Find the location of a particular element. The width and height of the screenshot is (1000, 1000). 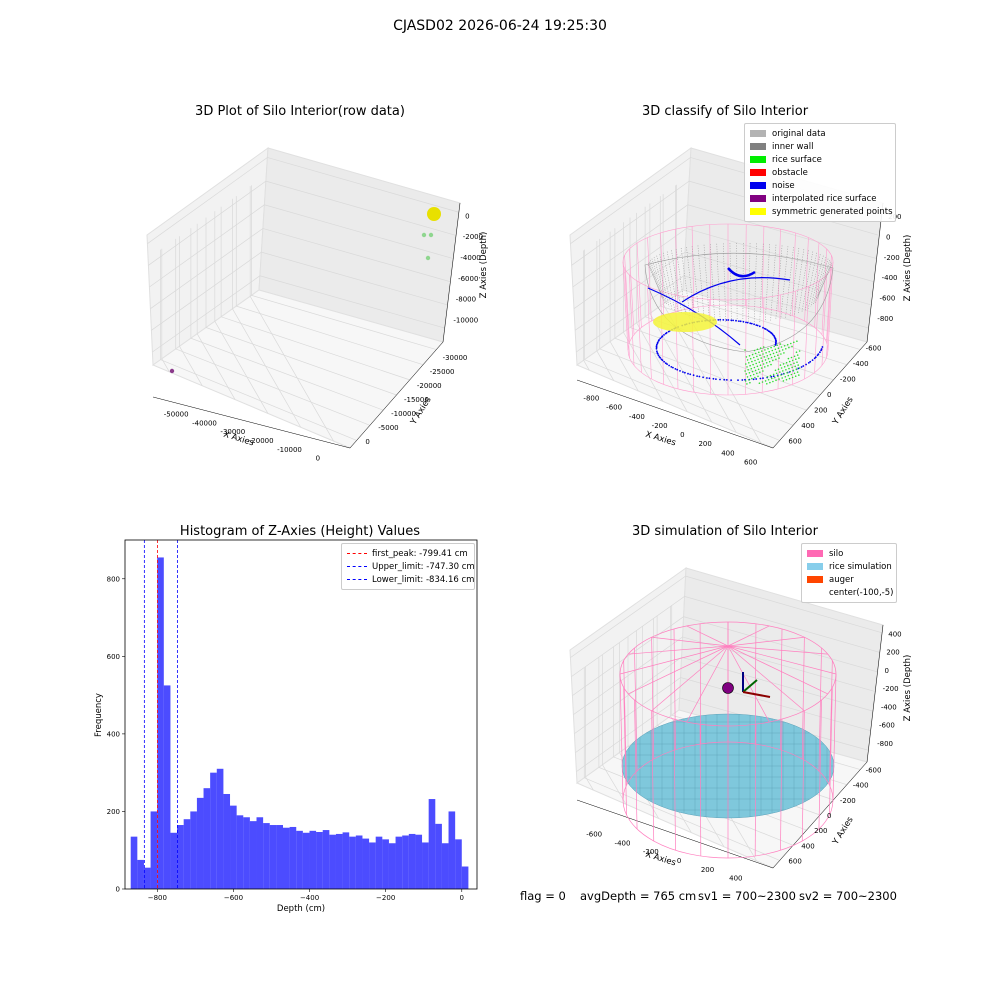

p1-zgrid is located at coordinates (301, 246).